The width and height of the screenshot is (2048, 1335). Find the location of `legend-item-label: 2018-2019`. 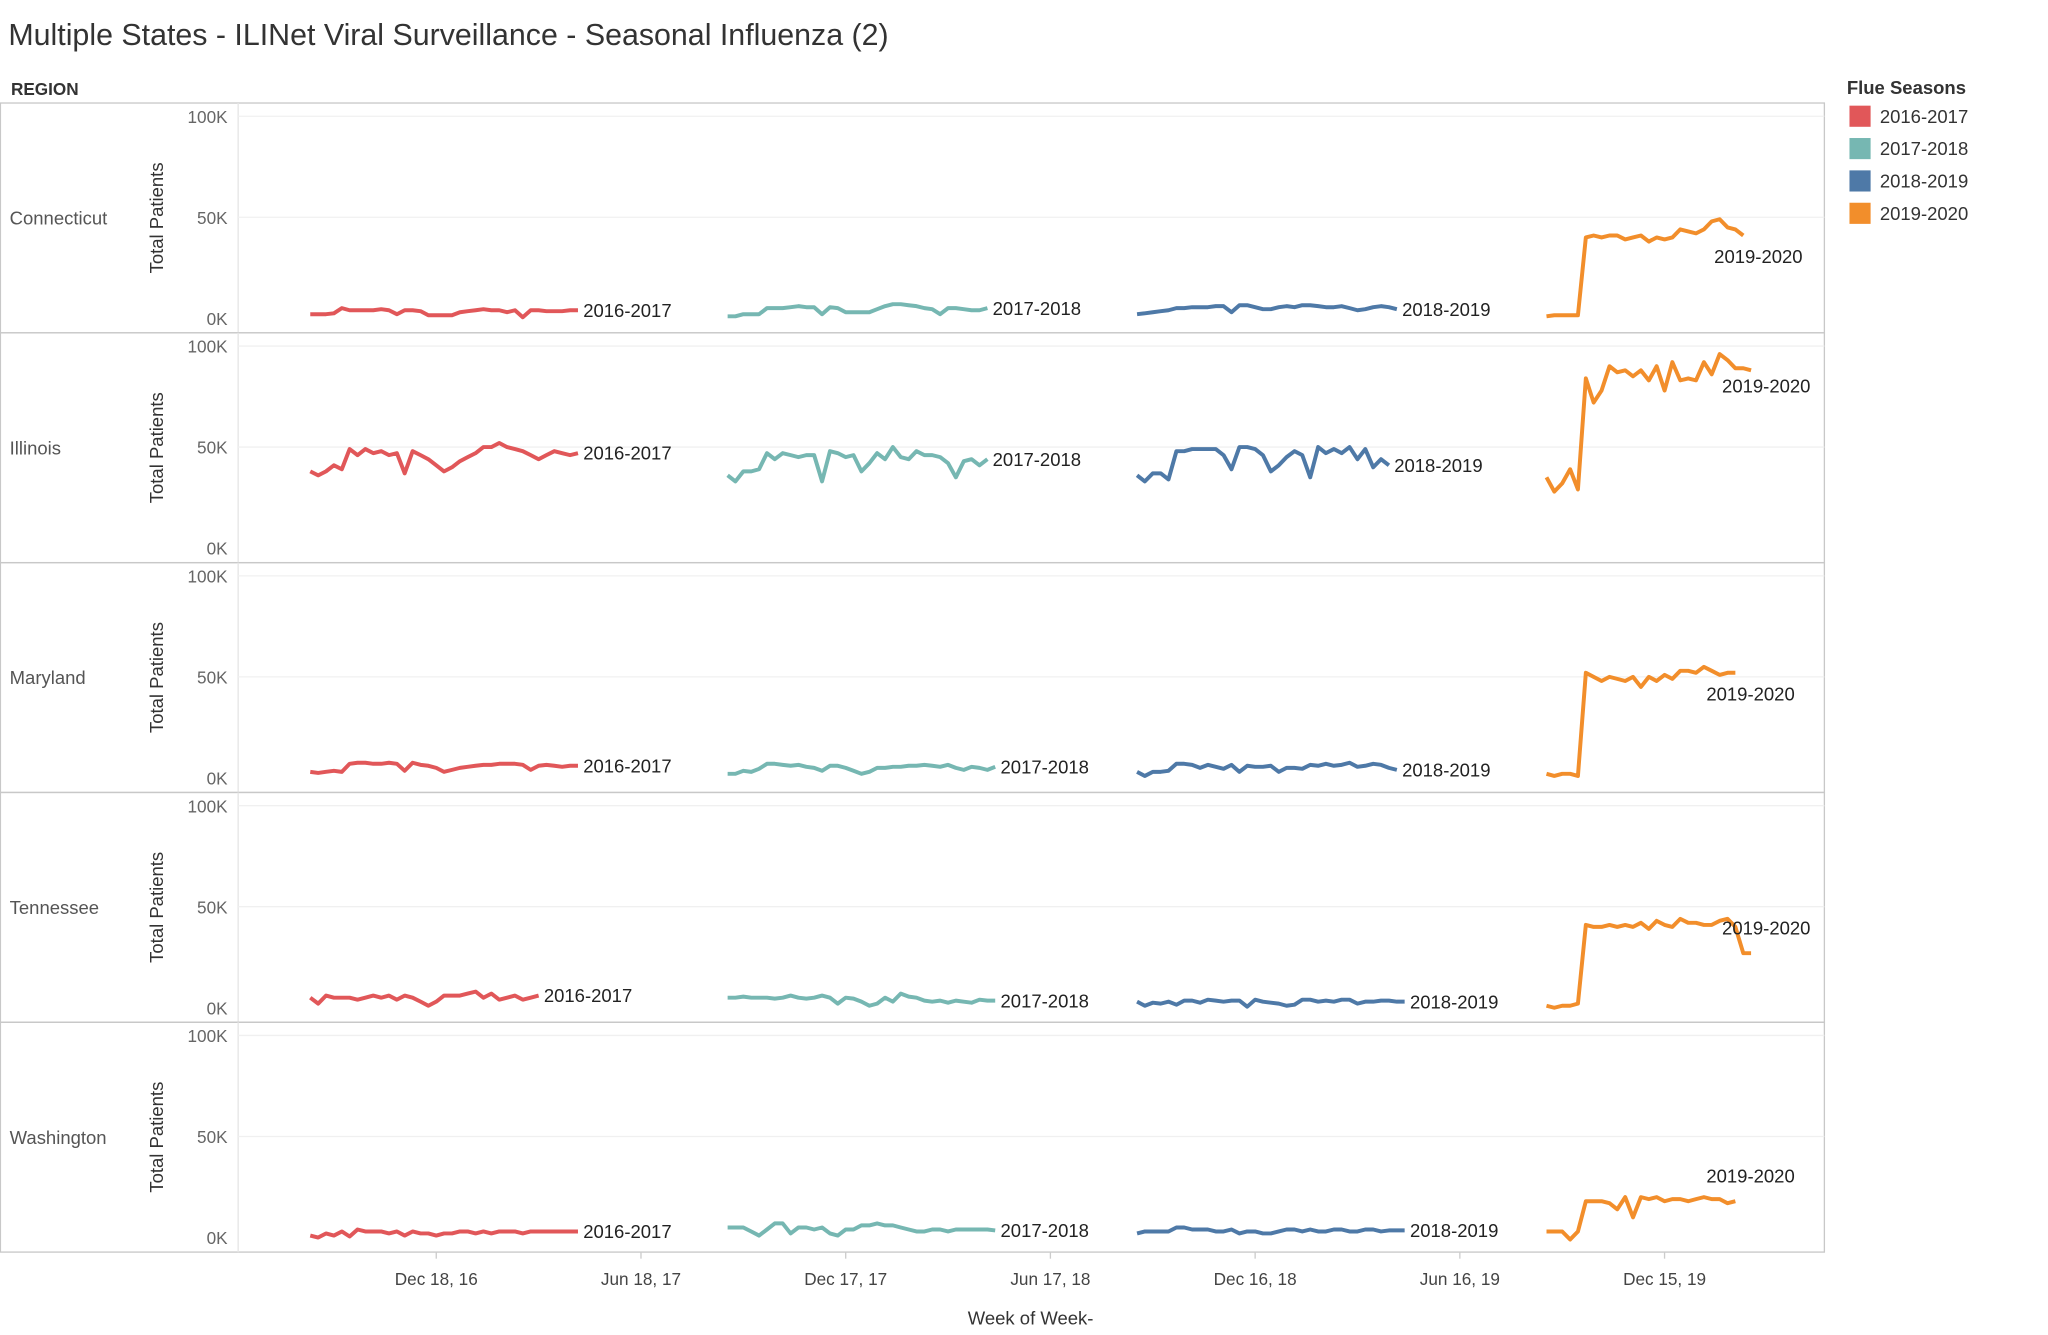

legend-item-label: 2018-2019 is located at coordinates (1924, 181).